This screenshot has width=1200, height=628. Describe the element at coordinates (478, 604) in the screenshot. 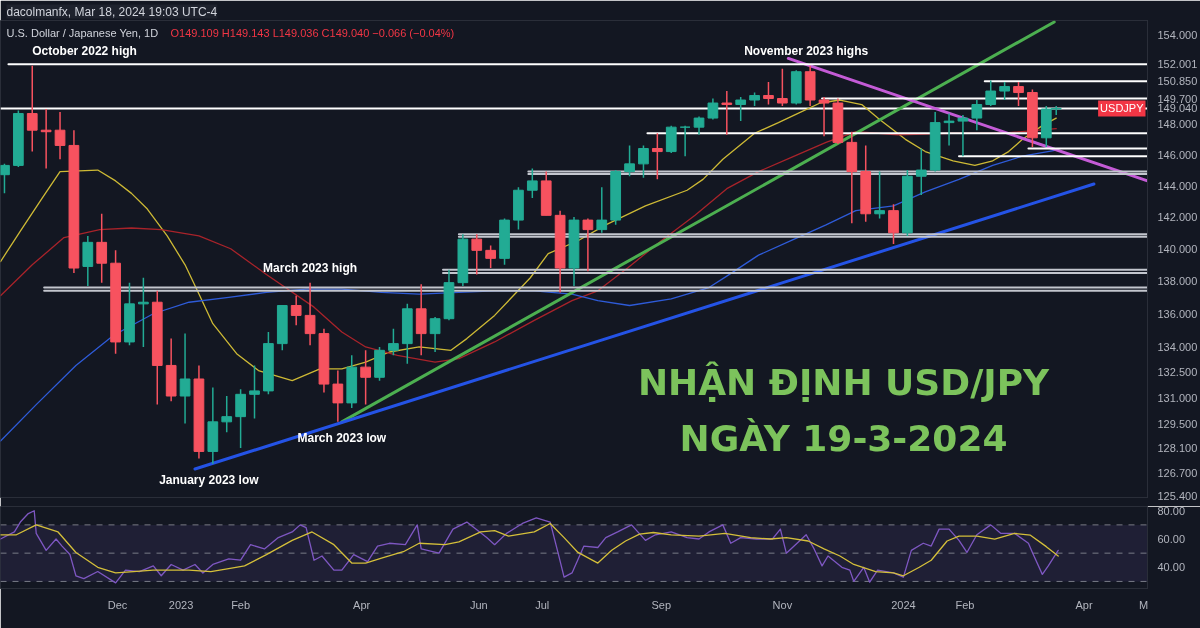

I see `x-tick-label: Jun` at that location.